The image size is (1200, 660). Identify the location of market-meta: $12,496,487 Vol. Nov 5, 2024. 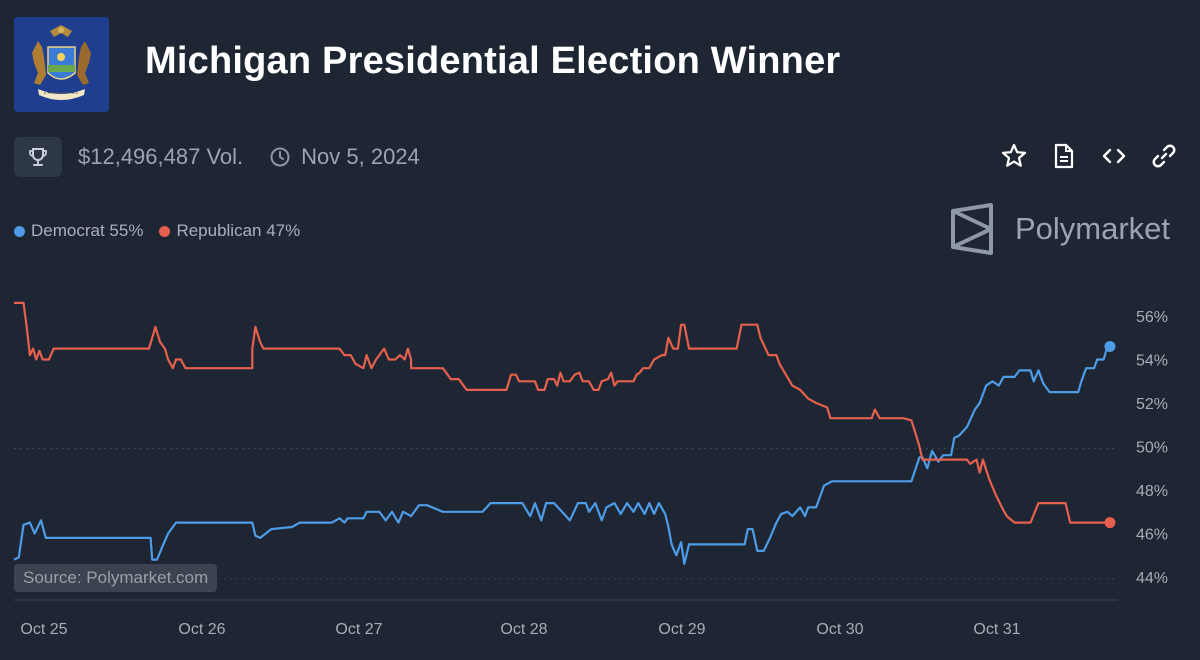
(217, 157).